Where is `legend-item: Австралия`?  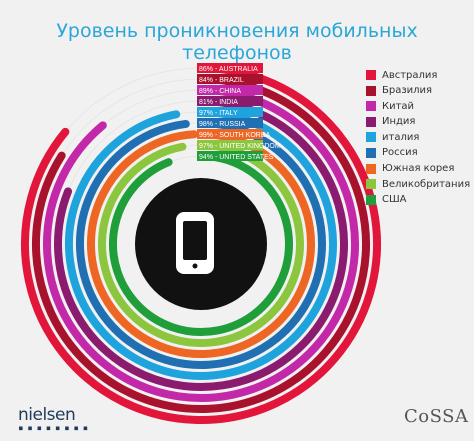 legend-item: Австралия is located at coordinates (418, 75).